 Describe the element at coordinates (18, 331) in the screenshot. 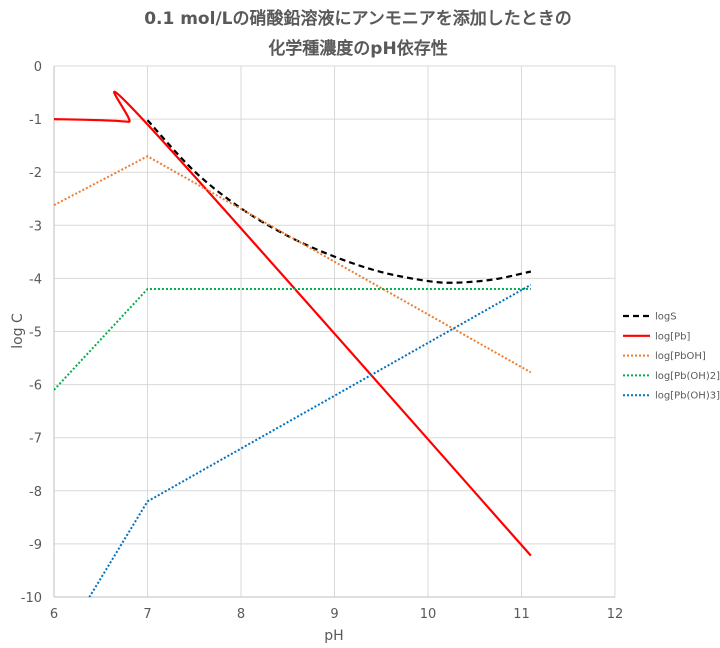

I see `y-axis-title: log C` at that location.